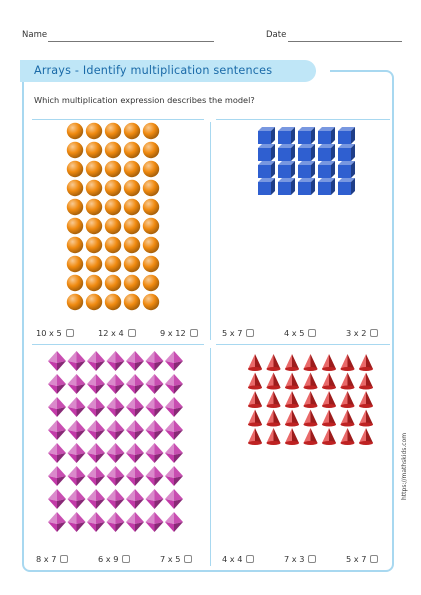 This screenshot has width=421, height=595. What do you see at coordinates (114, 559) in the screenshot?
I see `answer-option: 6 x 9` at bounding box center [114, 559].